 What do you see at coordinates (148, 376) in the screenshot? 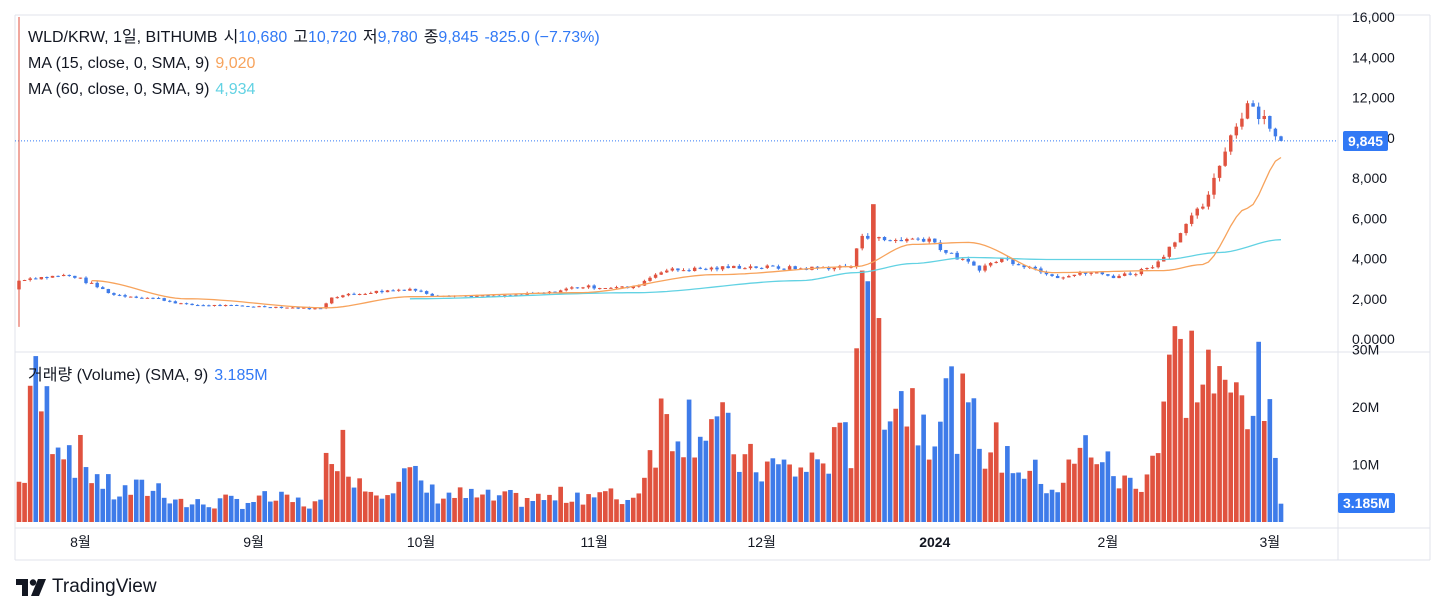
I see `volume-legend: 거래량 (Volume) (SMA, 9) 3.185M` at bounding box center [148, 376].